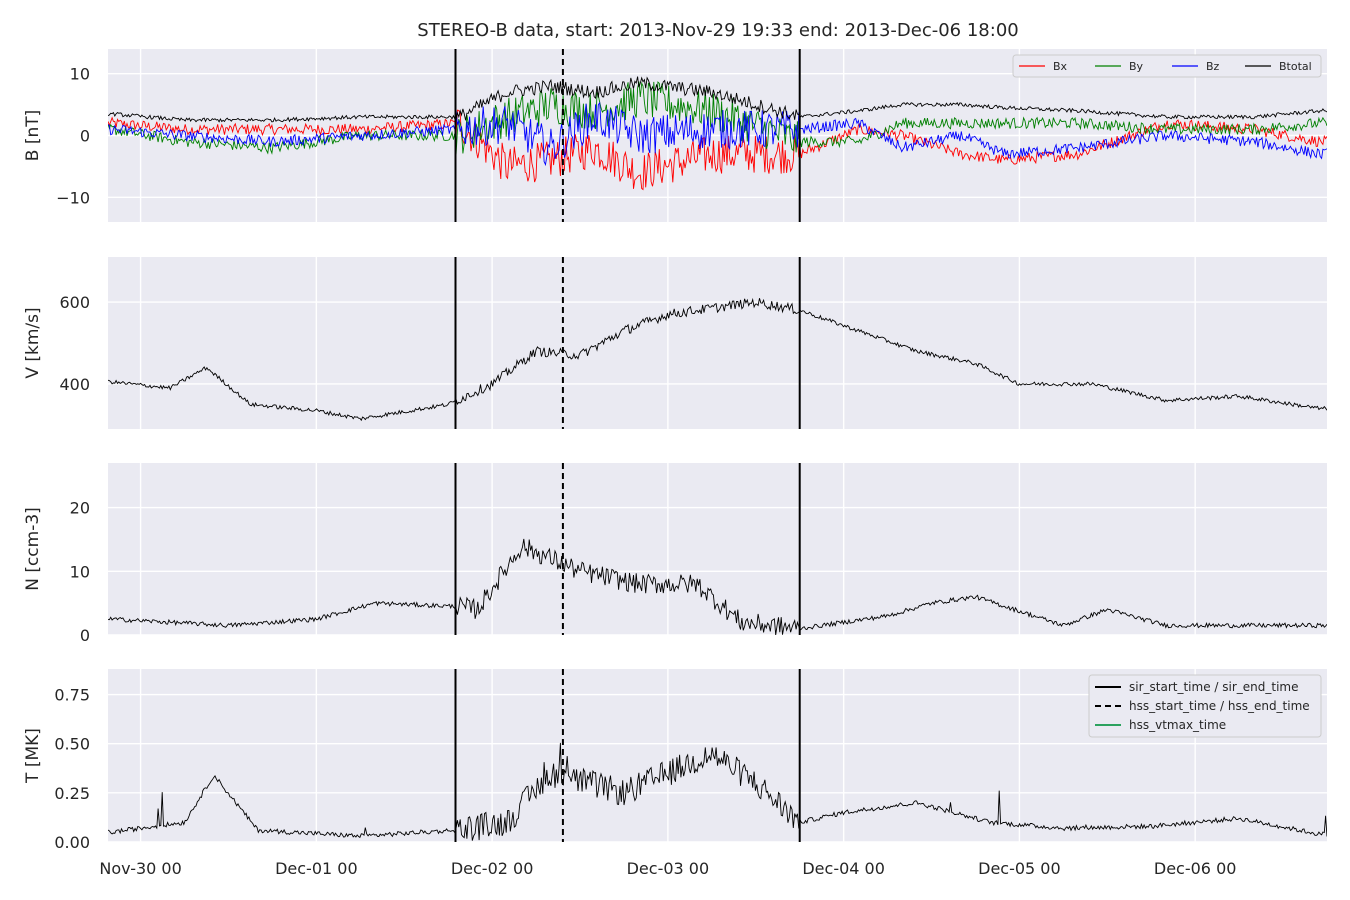 This screenshot has width=1350, height=900. What do you see at coordinates (717, 791) in the screenshot?
I see `series-line-t` at bounding box center [717, 791].